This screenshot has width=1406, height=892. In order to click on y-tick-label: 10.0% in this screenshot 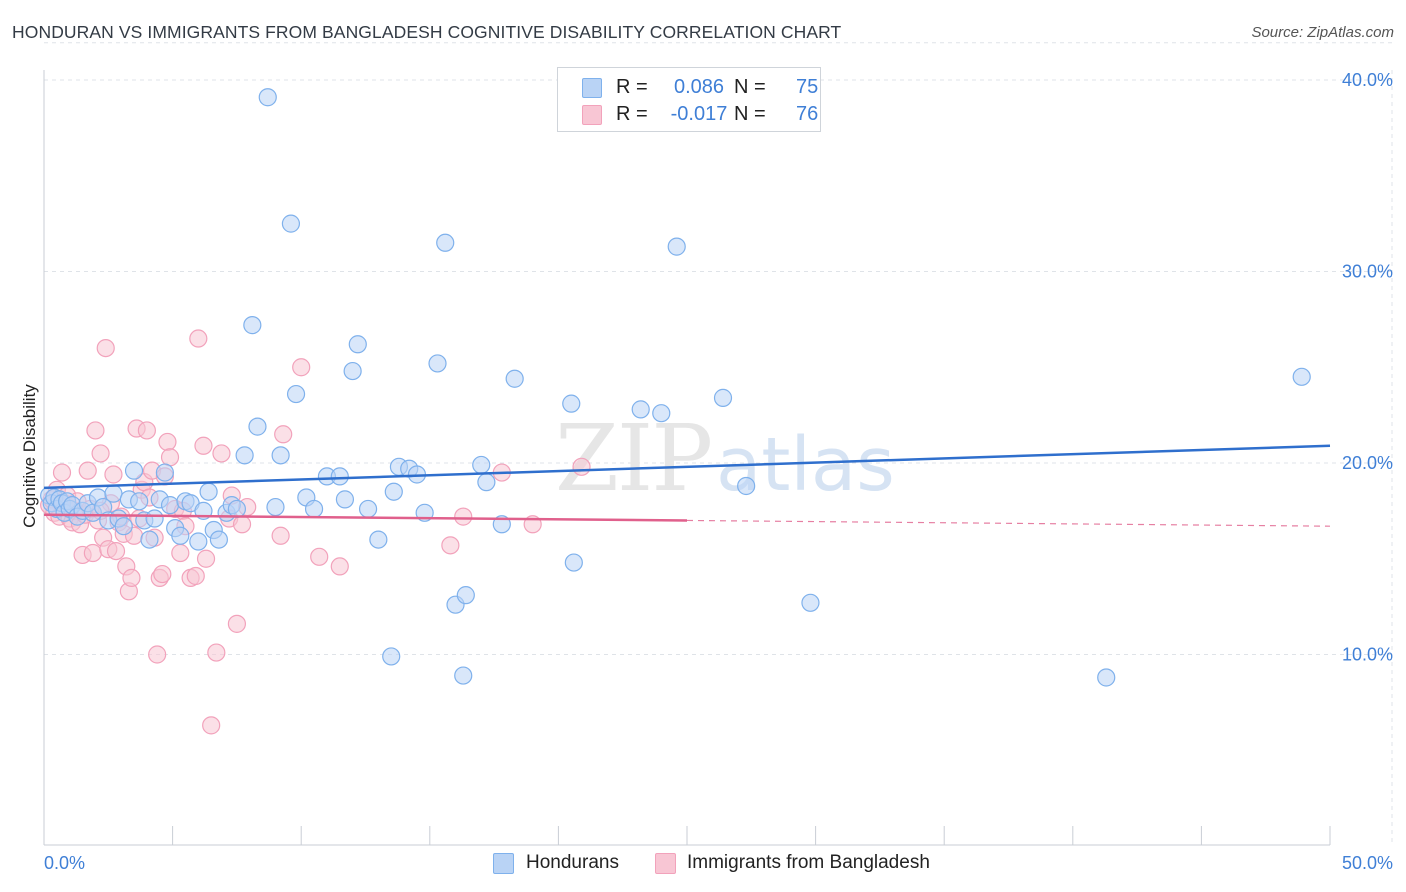, I will do `click(1367, 655)`.